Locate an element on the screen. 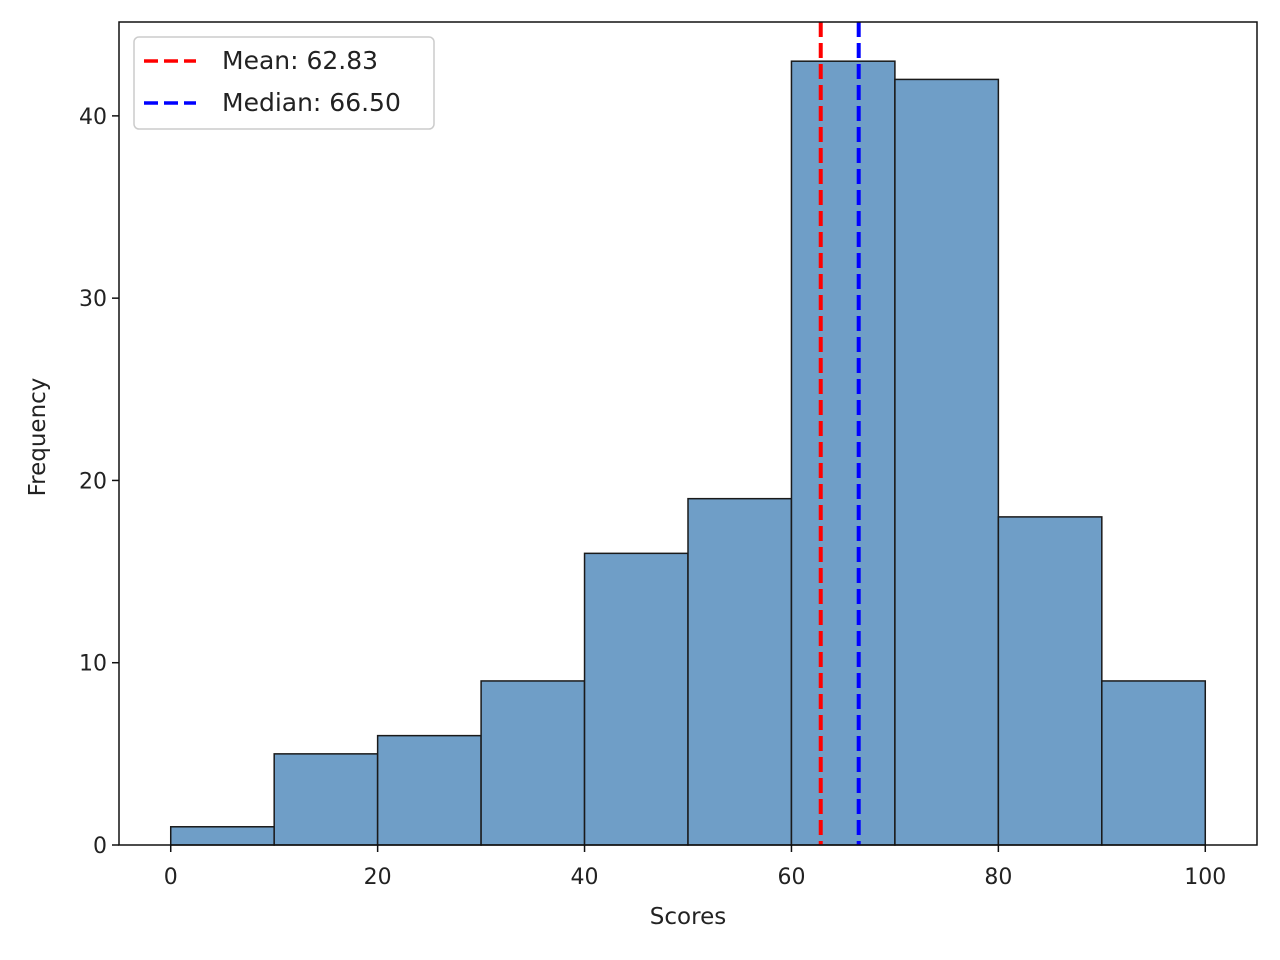 This screenshot has width=1280, height=960. y-tick-label: 10 is located at coordinates (93, 664).